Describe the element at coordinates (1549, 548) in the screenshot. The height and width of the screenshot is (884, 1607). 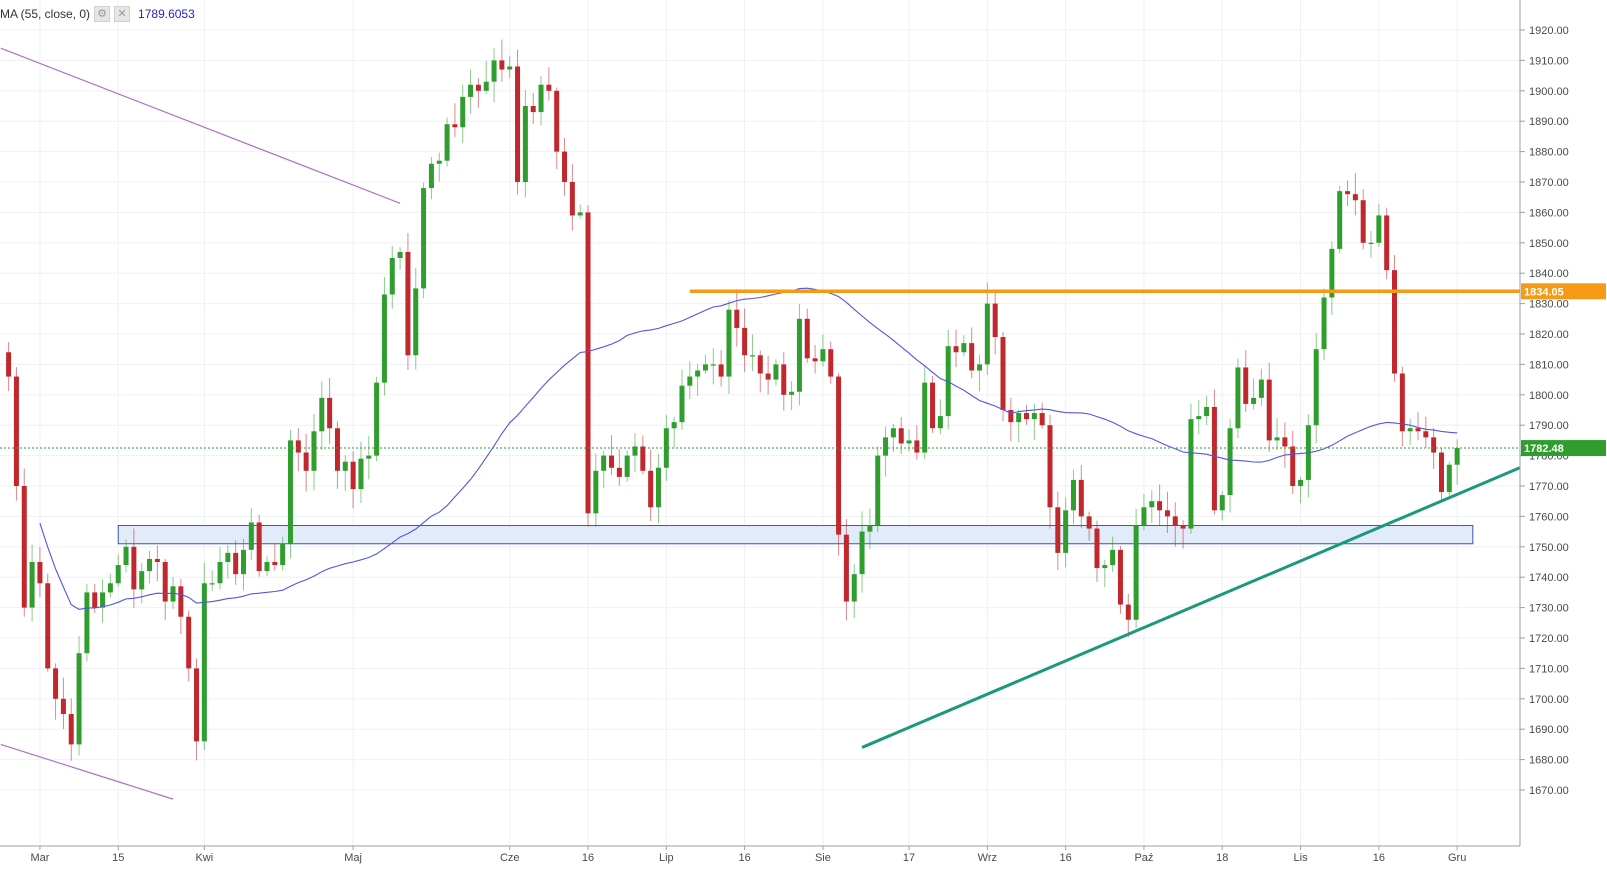
I see `price-tick-label: 1750.00` at that location.